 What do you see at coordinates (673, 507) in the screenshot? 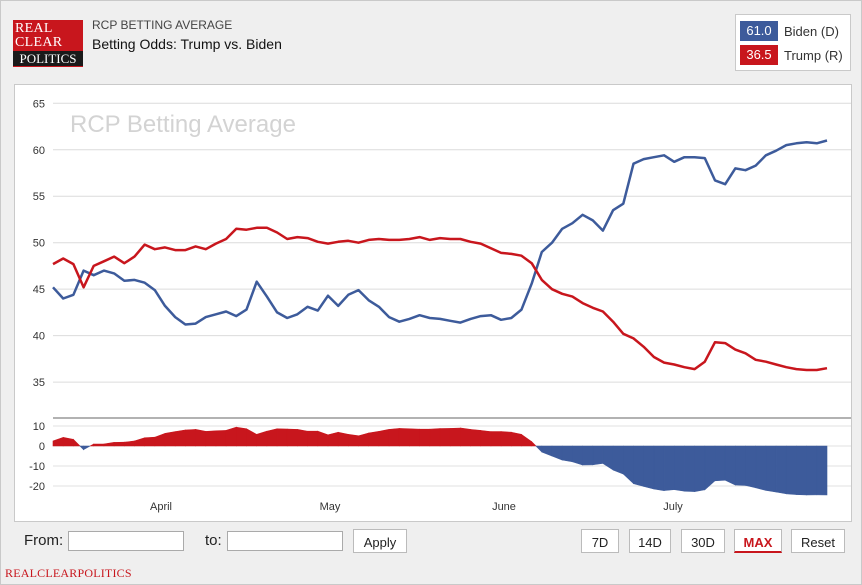
I see `x-tick-label-july: July` at bounding box center [673, 507].